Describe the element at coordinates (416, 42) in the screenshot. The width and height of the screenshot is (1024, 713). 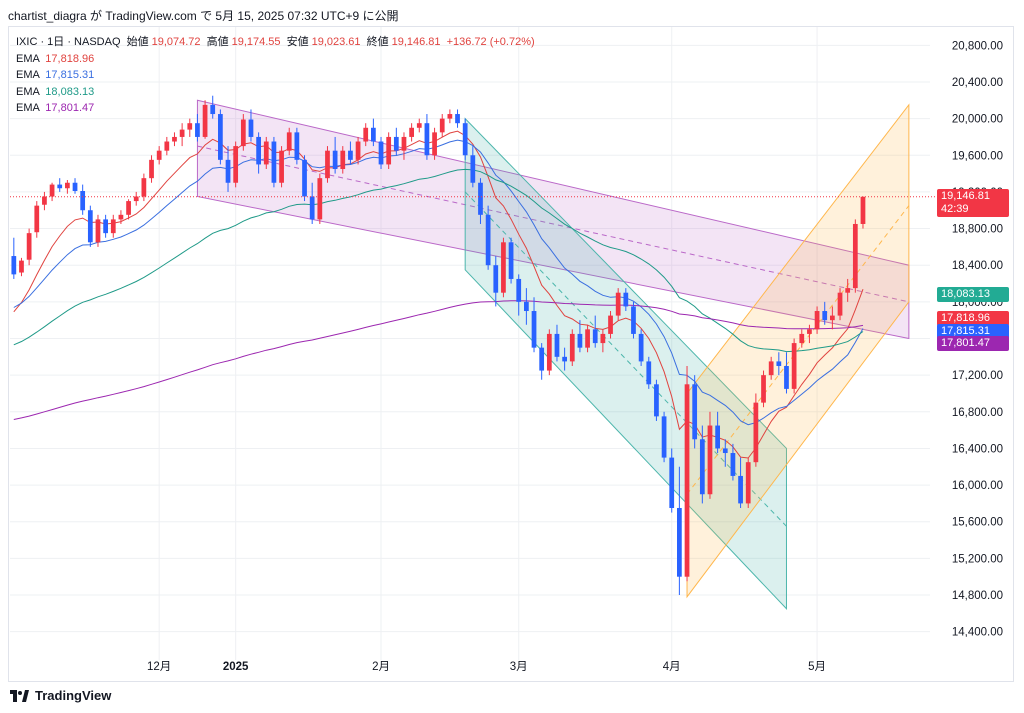
I see `close-value: 19,146.81` at that location.